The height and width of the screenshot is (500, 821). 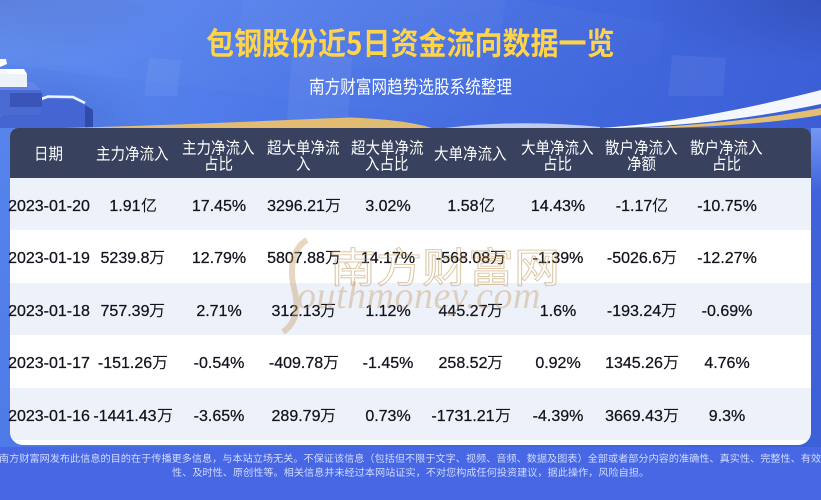 I want to click on svg-text: outhmoney.com, so click(x=419, y=296).